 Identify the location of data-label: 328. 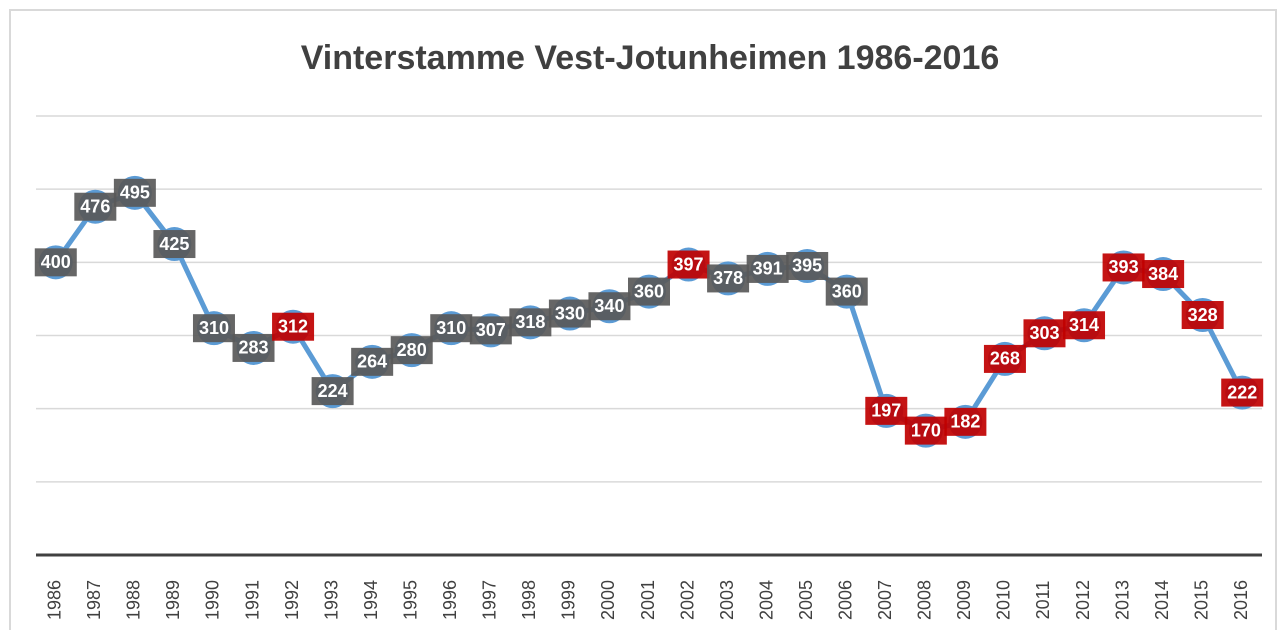
(1202, 315).